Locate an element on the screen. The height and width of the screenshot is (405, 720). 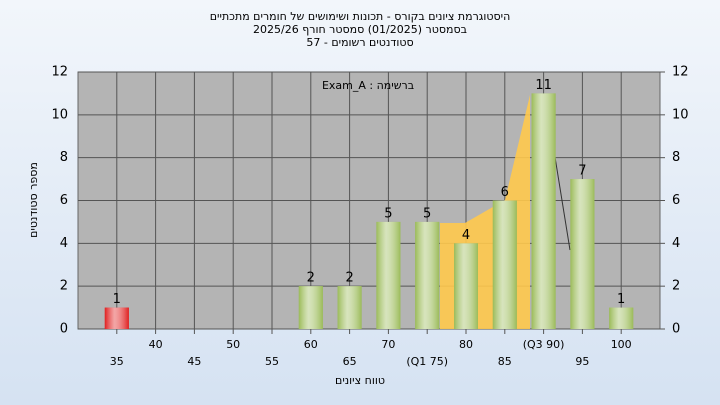
y2-tick-label: 10 is located at coordinates (680, 114).